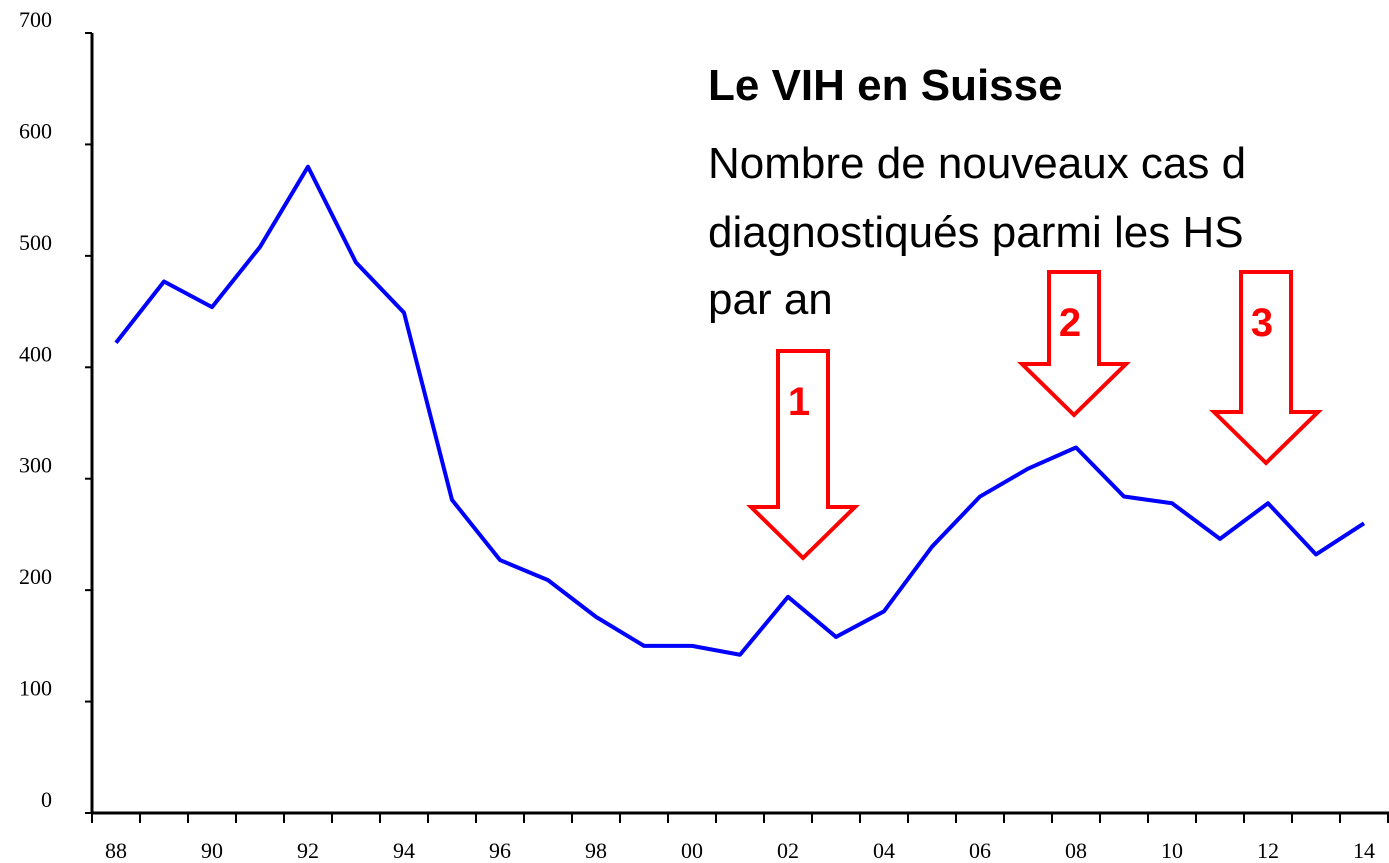 The height and width of the screenshot is (863, 1389). Describe the element at coordinates (35, 353) in the screenshot. I see `y-tick-label: 400` at that location.